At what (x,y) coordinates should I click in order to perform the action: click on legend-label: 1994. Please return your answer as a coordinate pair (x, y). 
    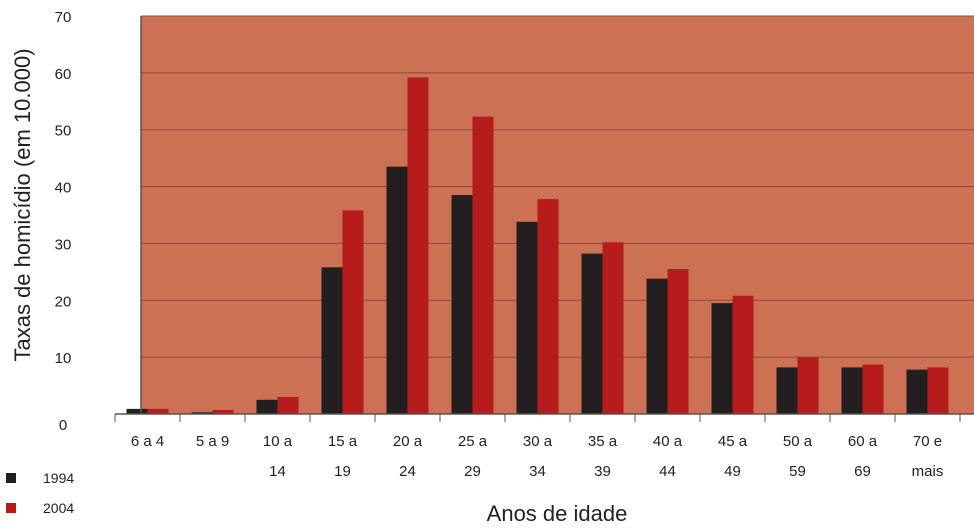
    Looking at the image, I should click on (58, 478).